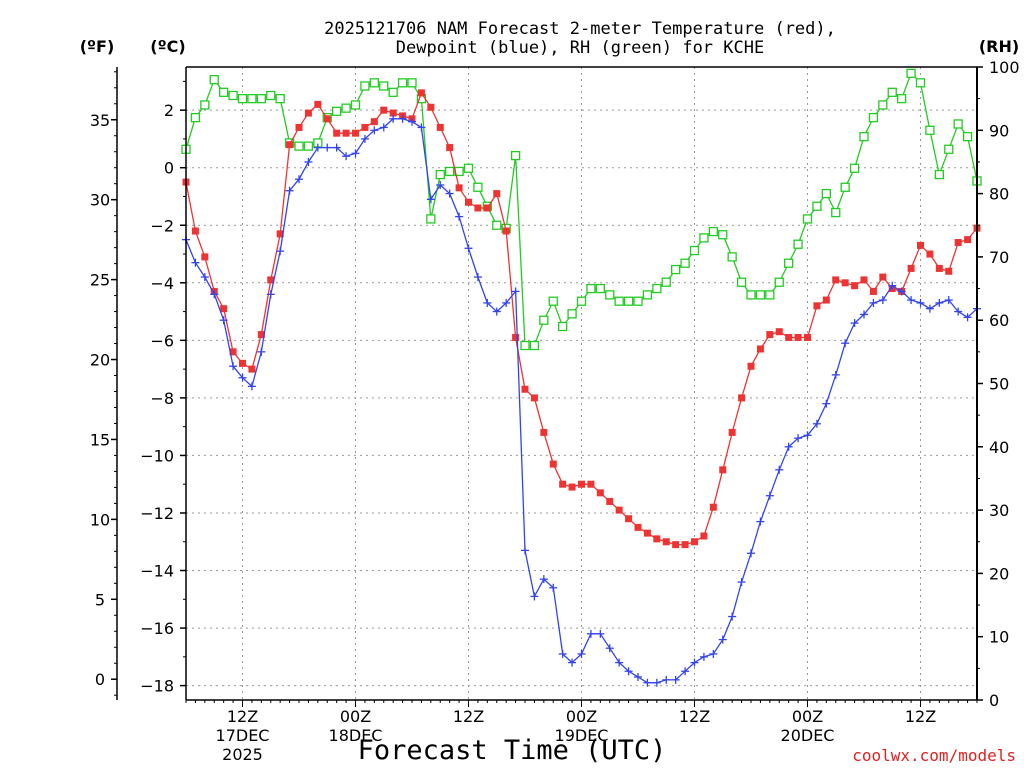  I want to click on f-tick-label-3: 20, so click(100, 360).